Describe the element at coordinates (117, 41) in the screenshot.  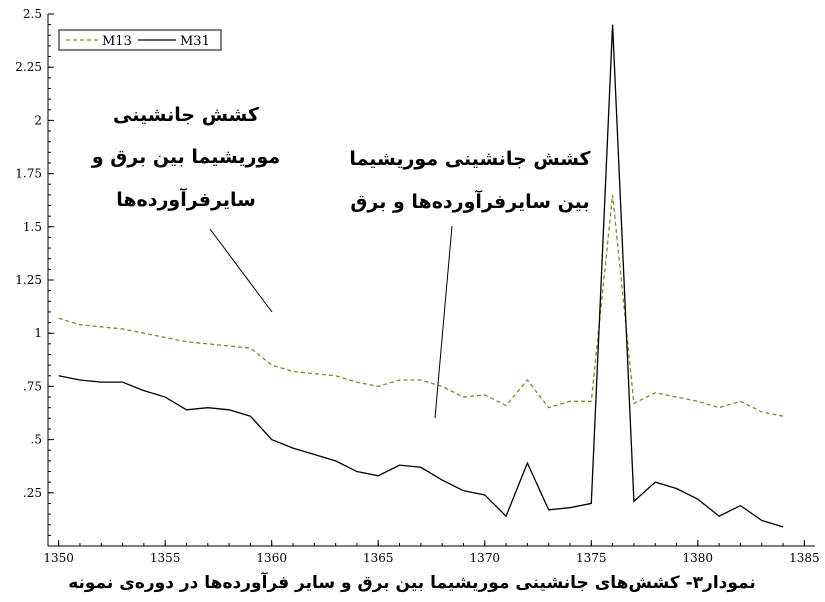
I see `legend-label-m13: M13` at that location.